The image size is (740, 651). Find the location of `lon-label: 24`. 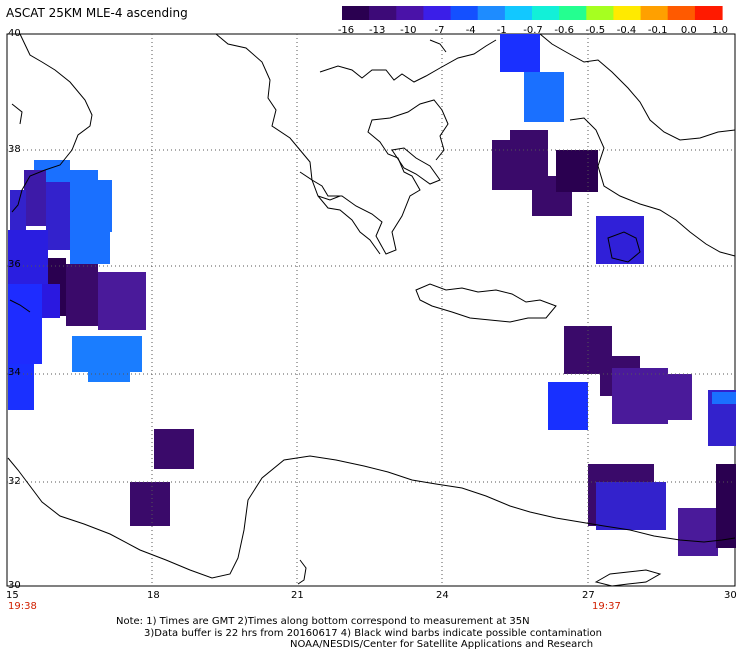

lon-label: 24 is located at coordinates (442, 595).